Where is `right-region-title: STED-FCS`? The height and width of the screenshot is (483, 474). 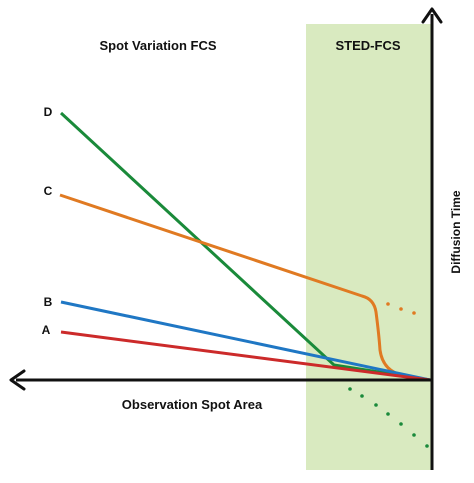
right-region-title: STED-FCS is located at coordinates (368, 45).